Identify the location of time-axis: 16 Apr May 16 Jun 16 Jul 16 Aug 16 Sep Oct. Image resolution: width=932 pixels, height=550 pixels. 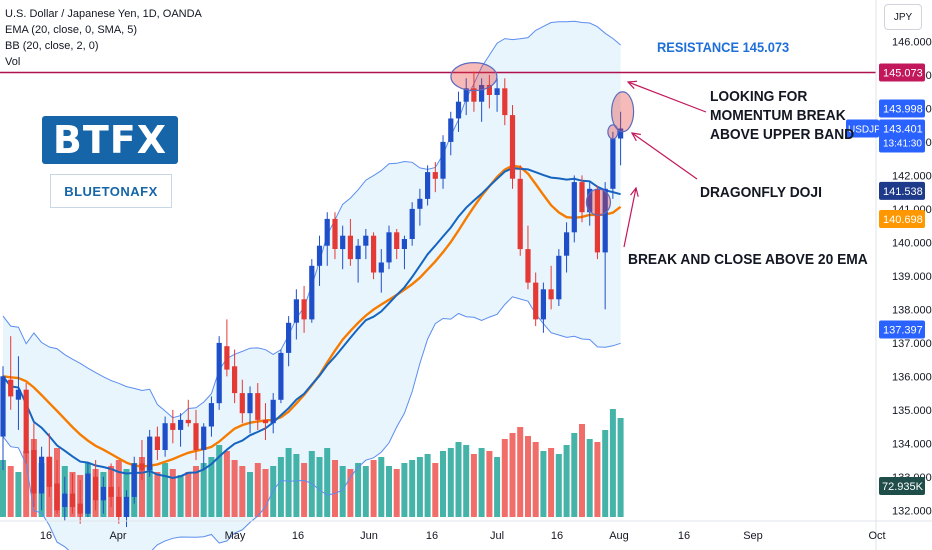
(466, 531).